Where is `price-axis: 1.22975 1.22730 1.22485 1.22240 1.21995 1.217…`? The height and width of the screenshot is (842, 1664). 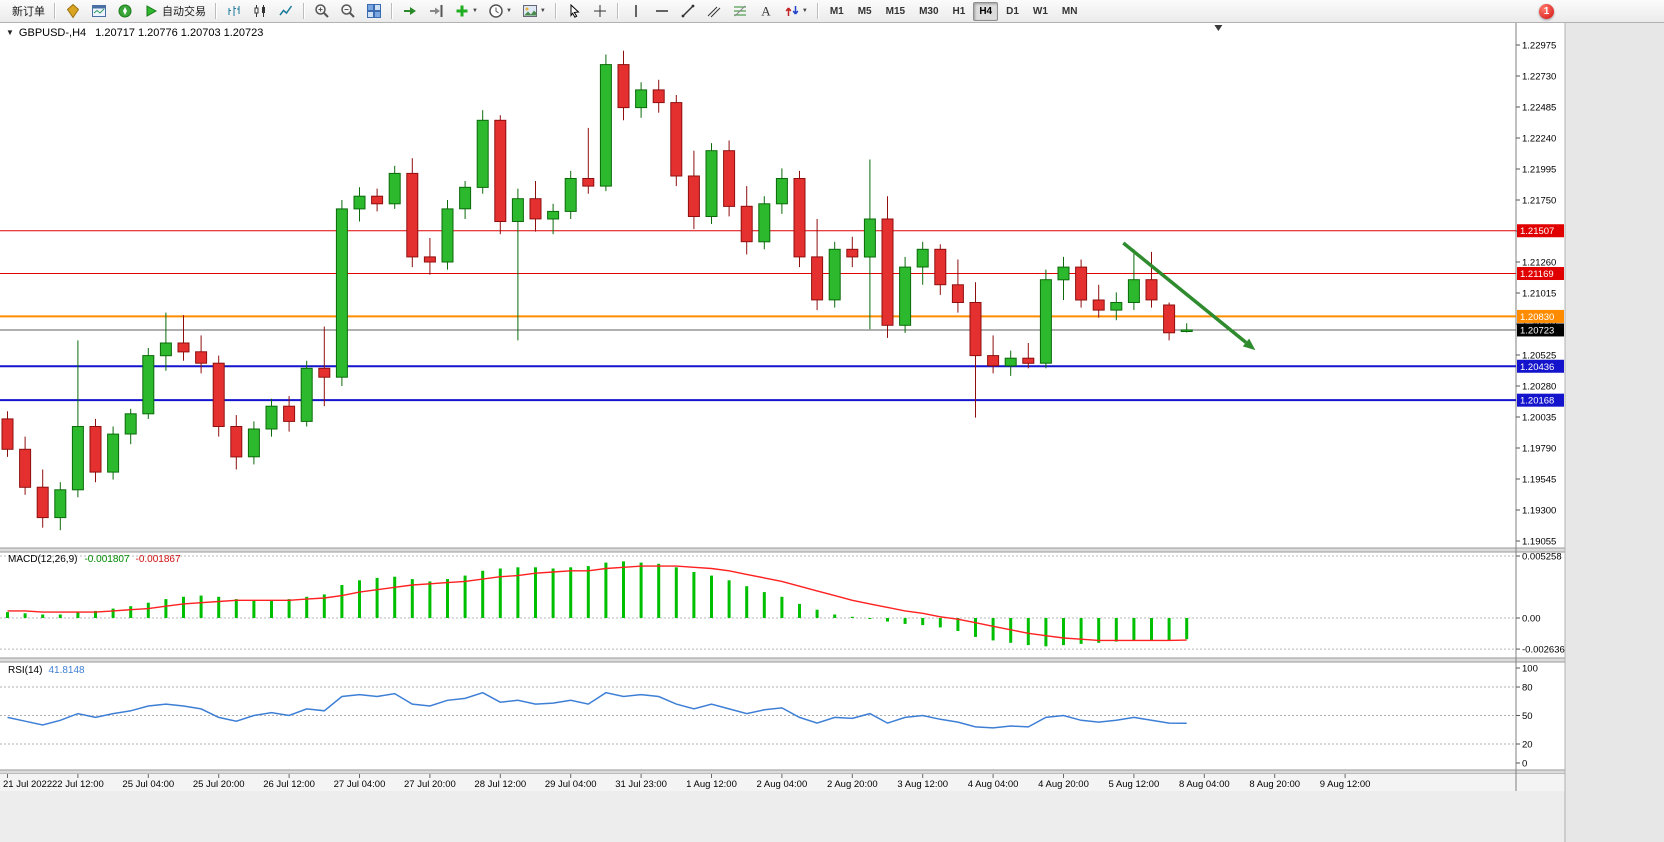 price-axis: 1.22975 1.22730 1.22485 1.22240 1.21995 1.217… is located at coordinates (1540, 405).